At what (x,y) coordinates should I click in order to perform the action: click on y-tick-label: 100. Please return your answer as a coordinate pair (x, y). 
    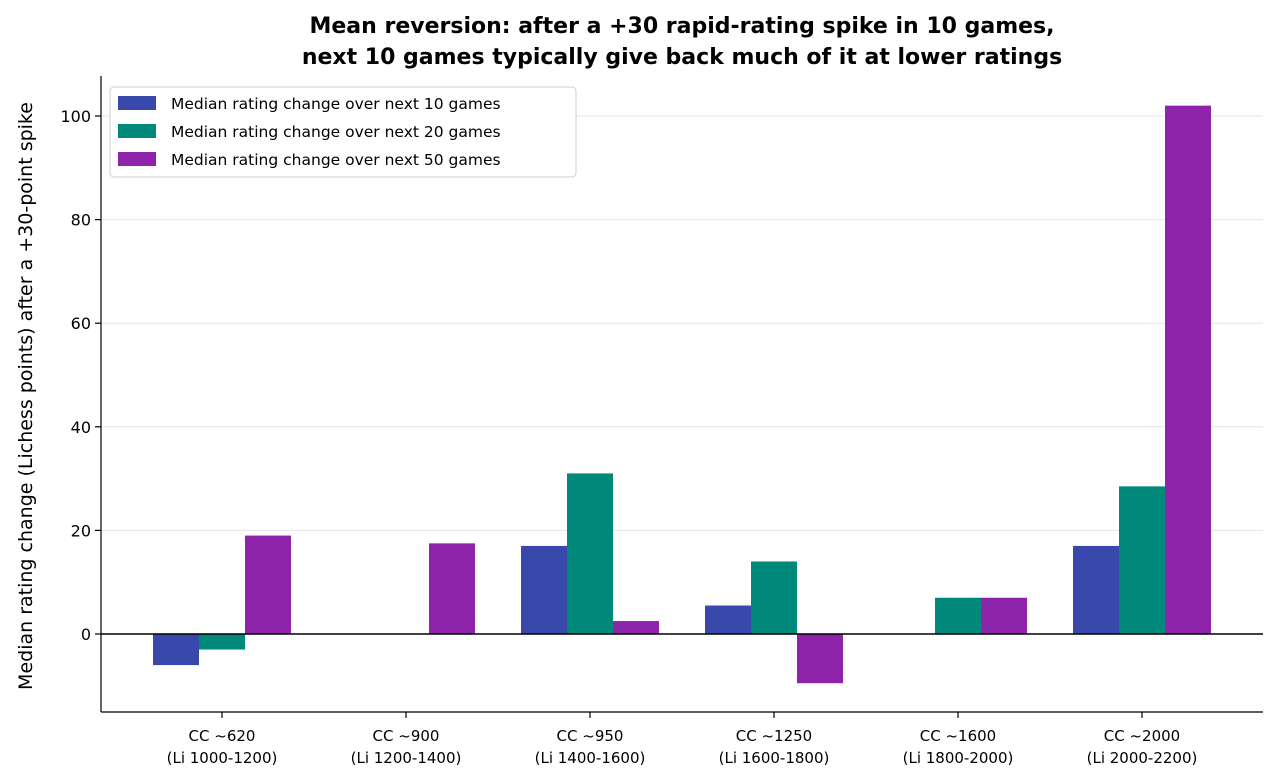
    Looking at the image, I should click on (75, 116).